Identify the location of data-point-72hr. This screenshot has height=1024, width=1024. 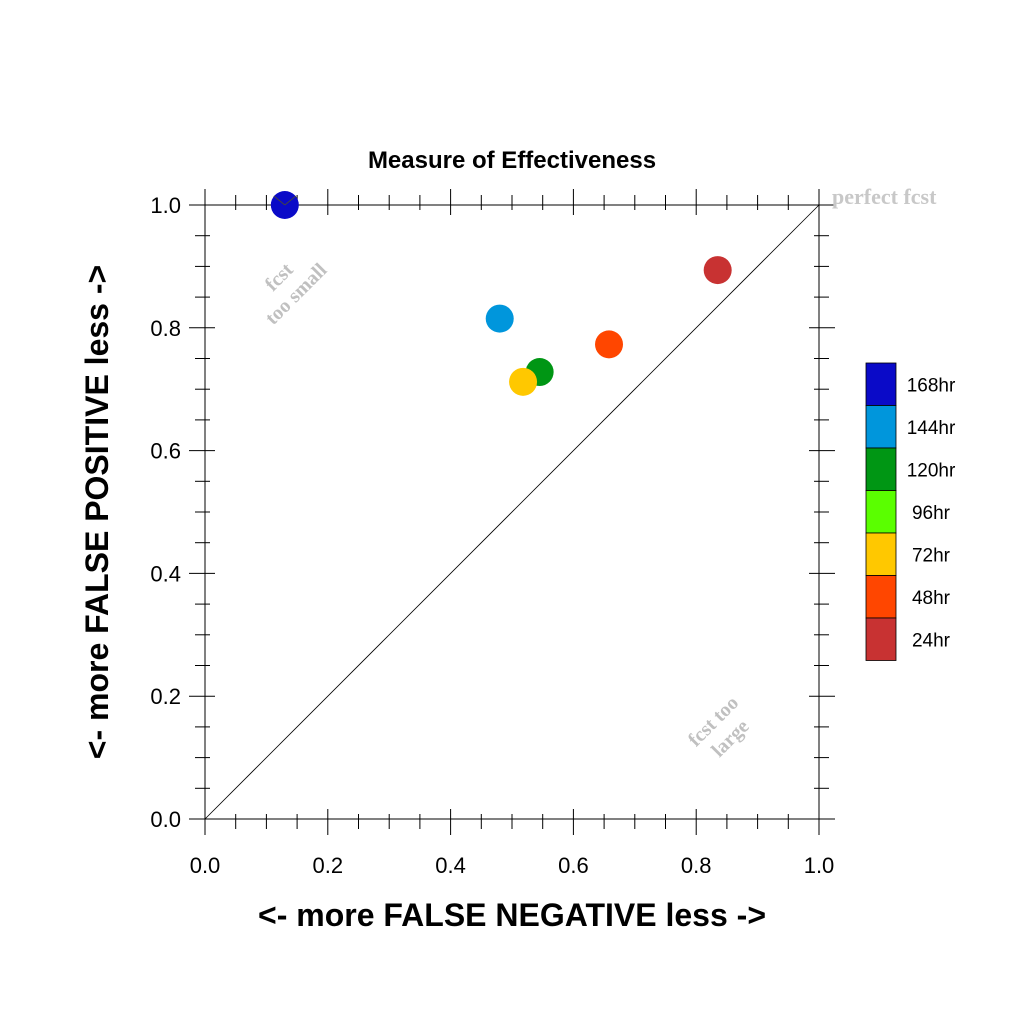
(523, 381).